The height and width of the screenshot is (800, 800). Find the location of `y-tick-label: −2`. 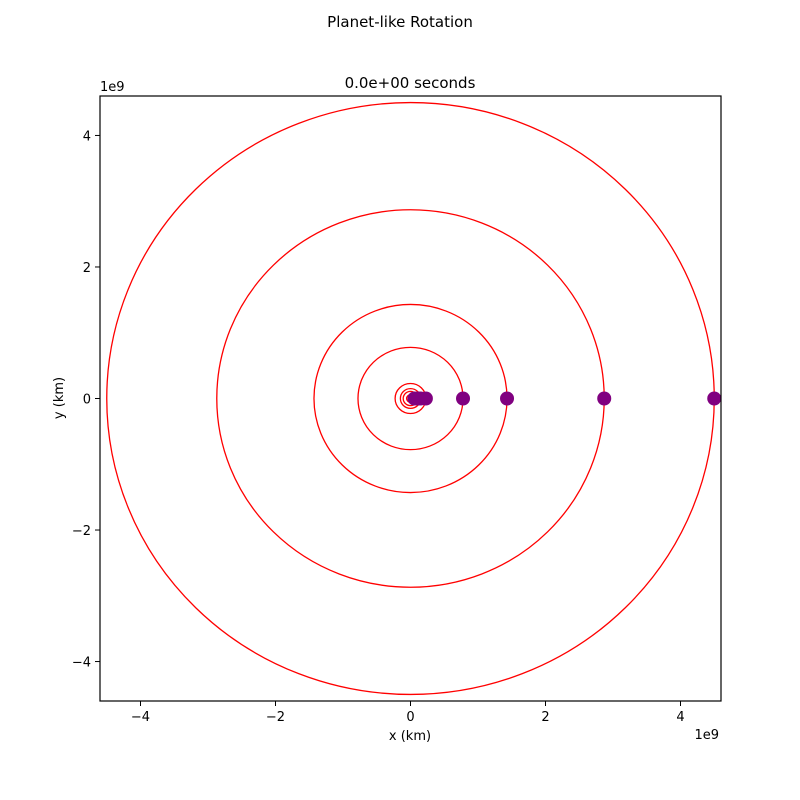

y-tick-label: −2 is located at coordinates (81, 531).